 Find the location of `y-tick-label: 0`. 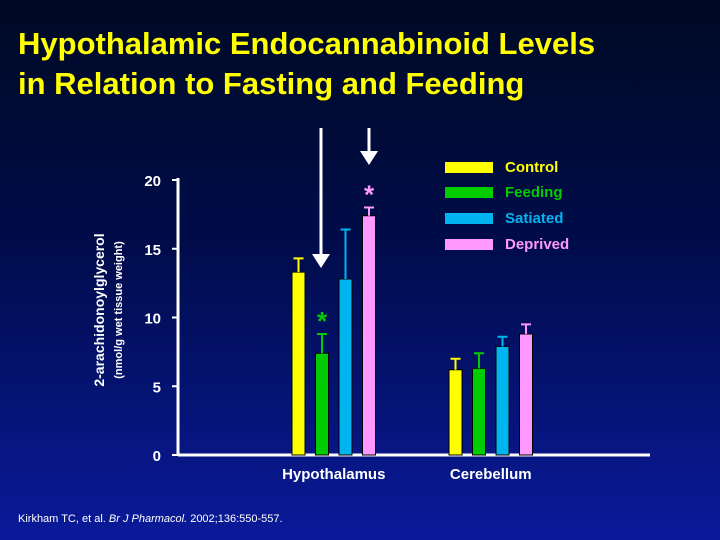

y-tick-label: 0 is located at coordinates (157, 456).